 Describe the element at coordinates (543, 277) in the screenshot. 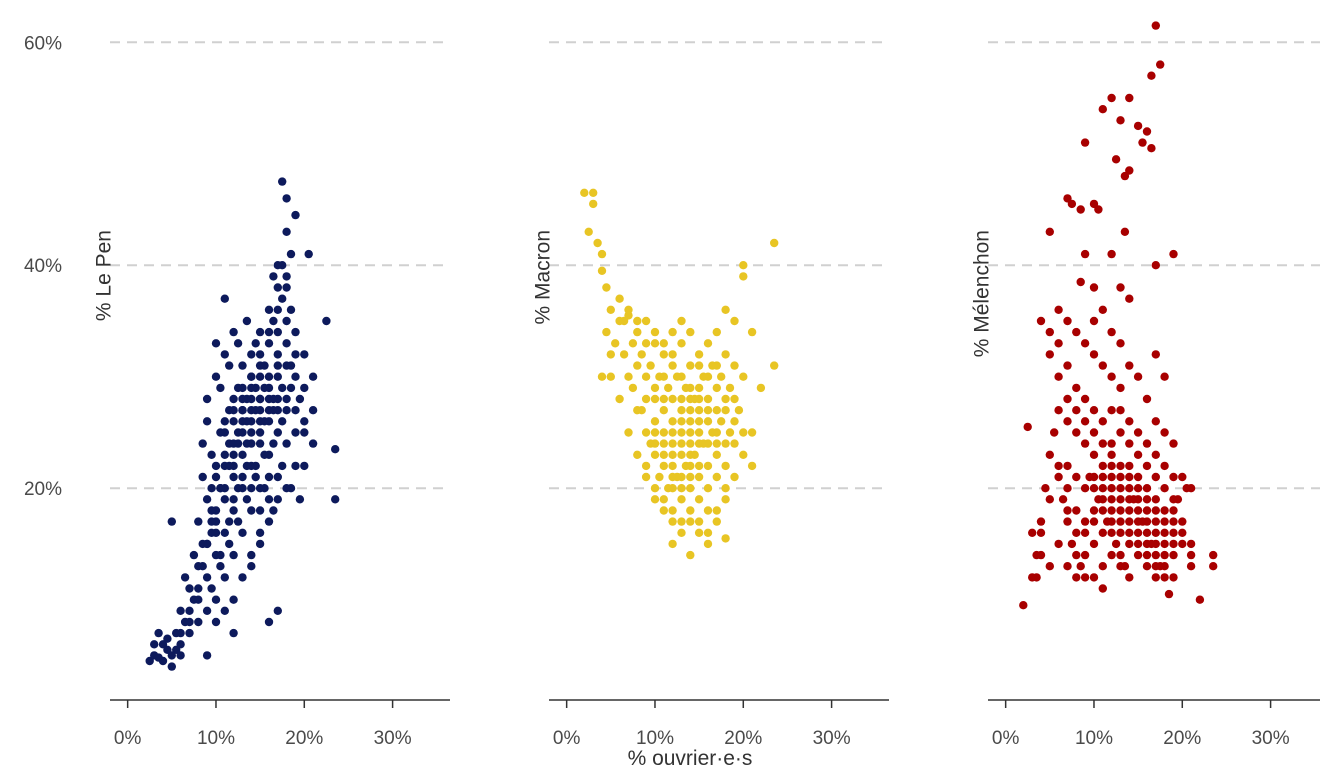

I see `y-axis-title: % Macron` at that location.